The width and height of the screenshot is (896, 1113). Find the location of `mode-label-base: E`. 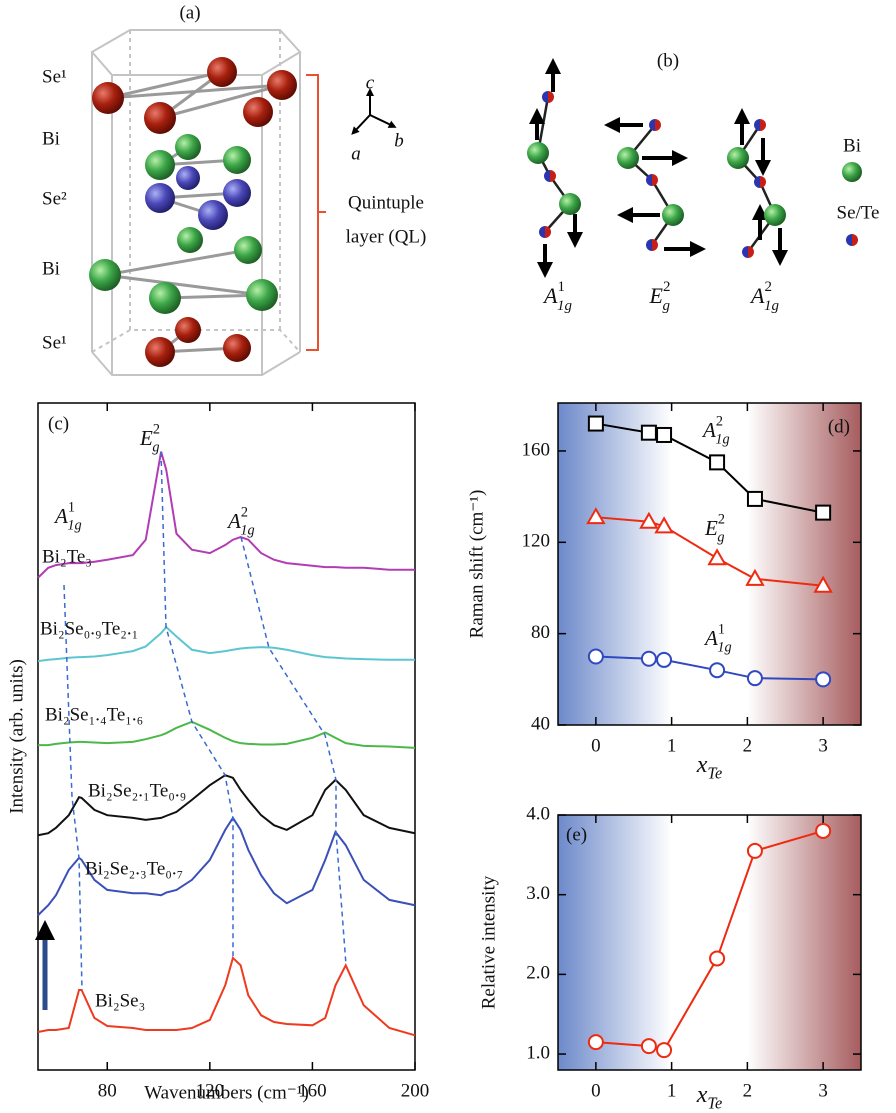

mode-label-base: E is located at coordinates (656, 295).